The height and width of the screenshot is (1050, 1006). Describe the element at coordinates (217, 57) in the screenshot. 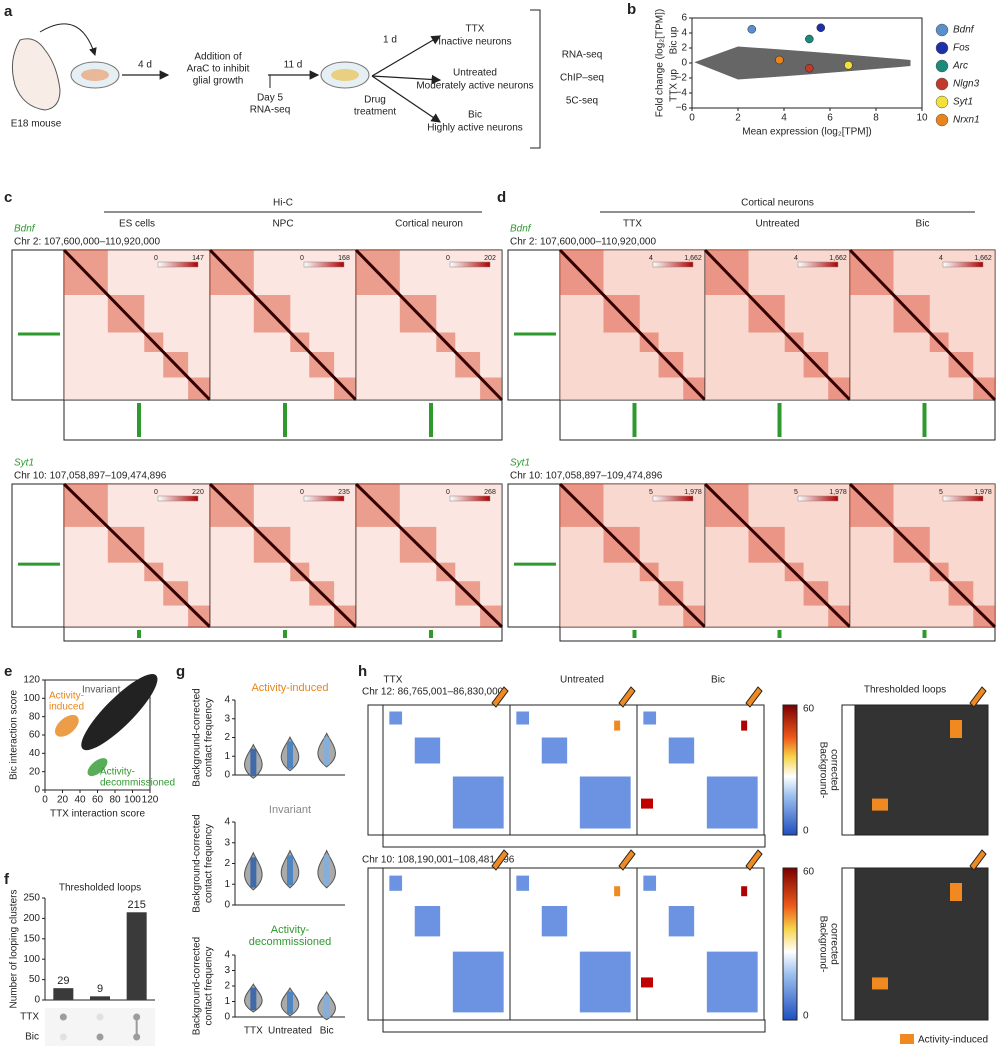

I see `label: Addition of` at that location.